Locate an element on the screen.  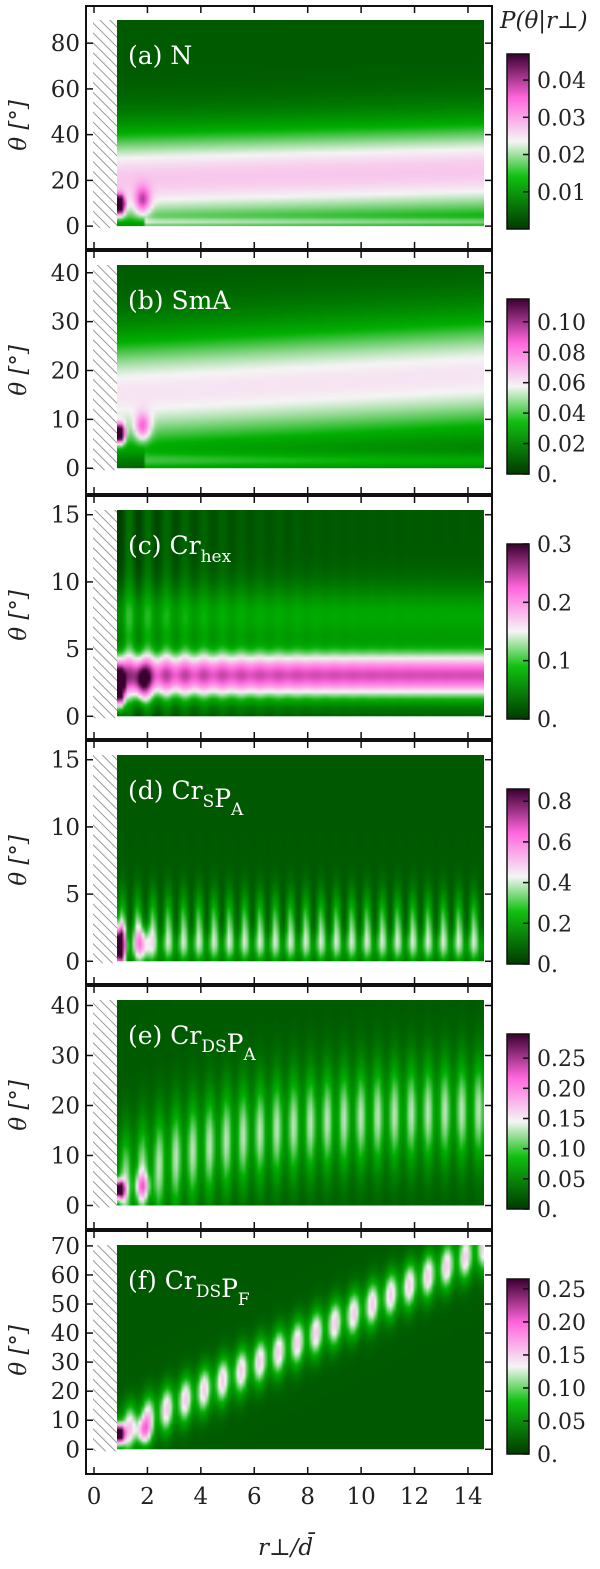
panel-label: (e) CrDSPA is located at coordinates (192, 1043).